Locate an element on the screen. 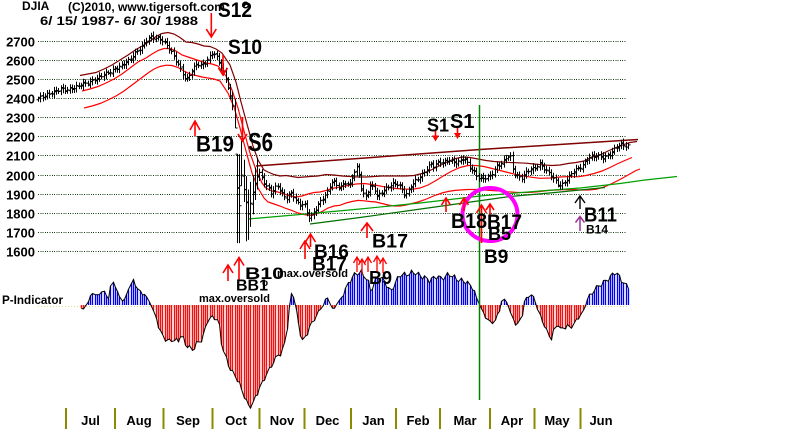 The height and width of the screenshot is (429, 800). svg-text: B16 is located at coordinates (331, 252).